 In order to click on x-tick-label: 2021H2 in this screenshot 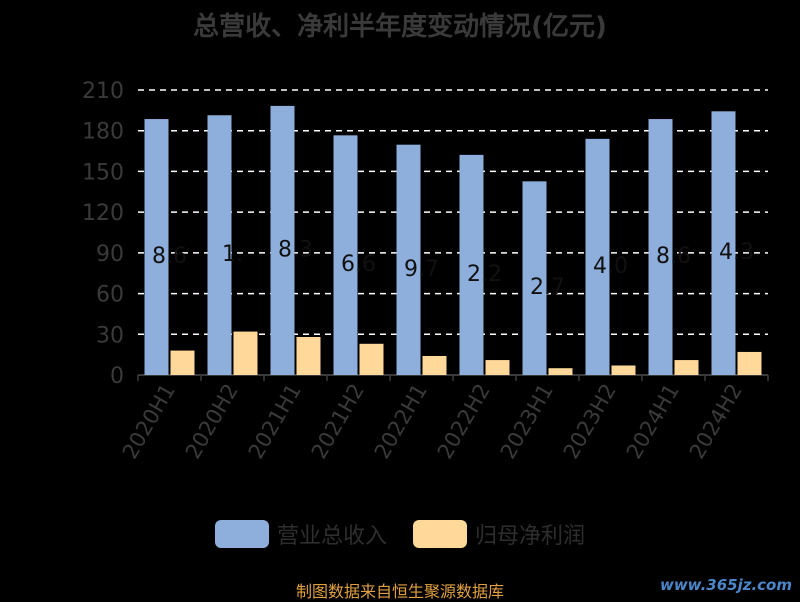, I will do `click(338, 422)`.